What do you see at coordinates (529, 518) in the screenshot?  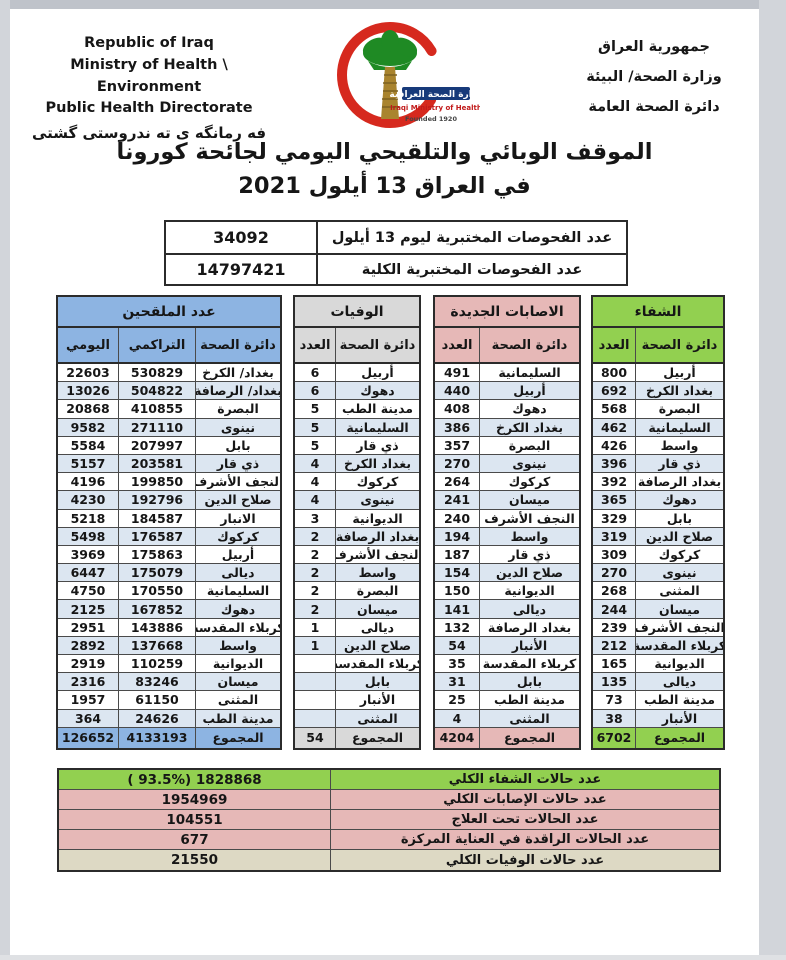 I see `region-name: النجف الأشرف` at bounding box center [529, 518].